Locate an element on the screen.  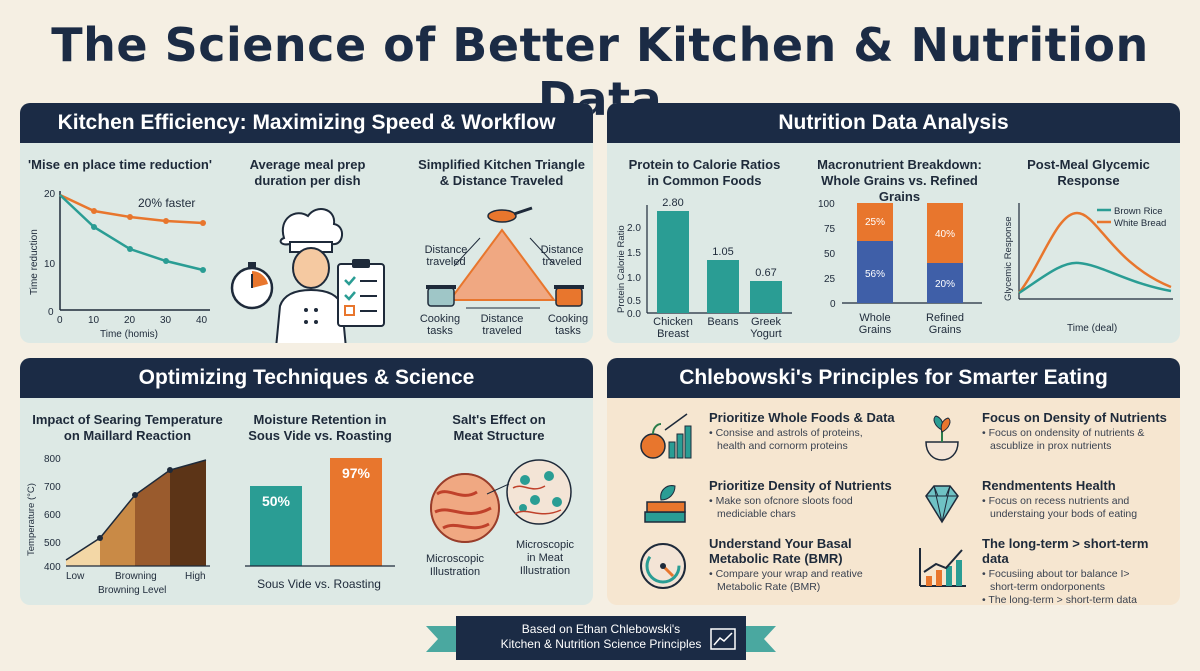
macro-whole-bottom-label: 56% is located at coordinates (875, 274).